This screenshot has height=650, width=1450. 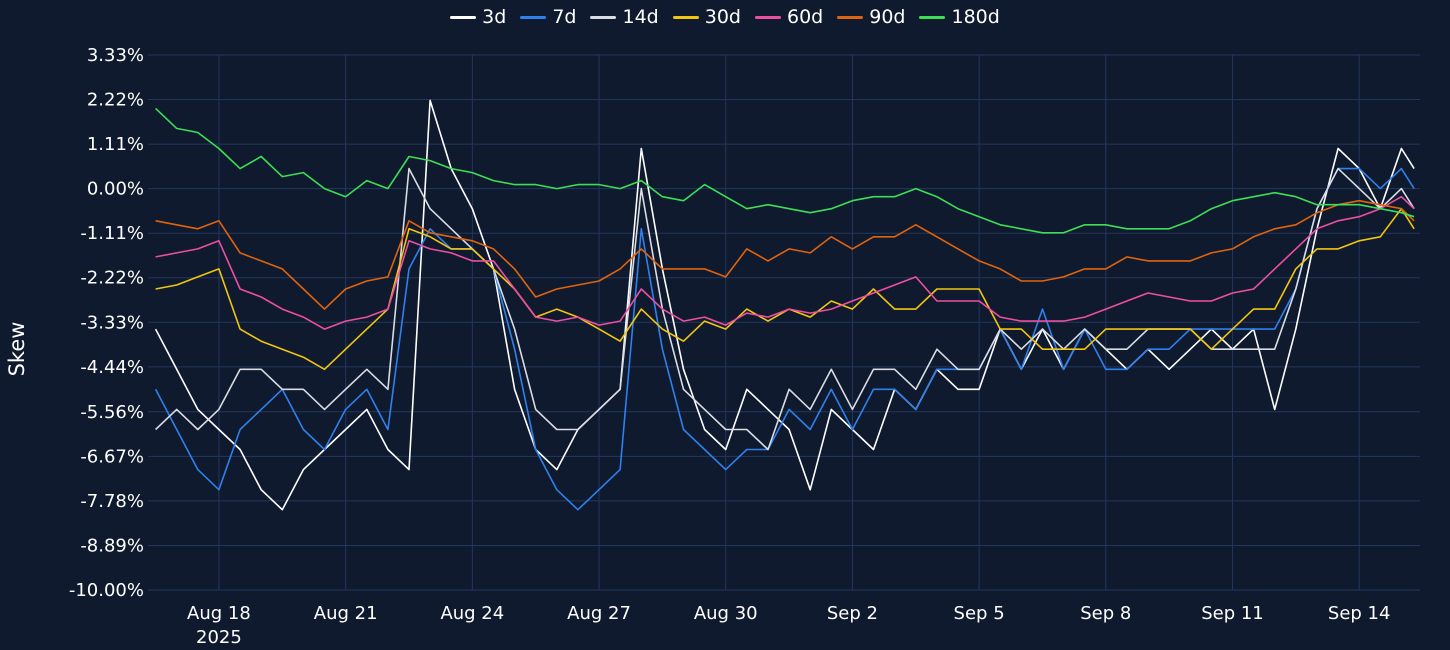 I want to click on y-tick-label: 3.33%, so click(x=115, y=55).